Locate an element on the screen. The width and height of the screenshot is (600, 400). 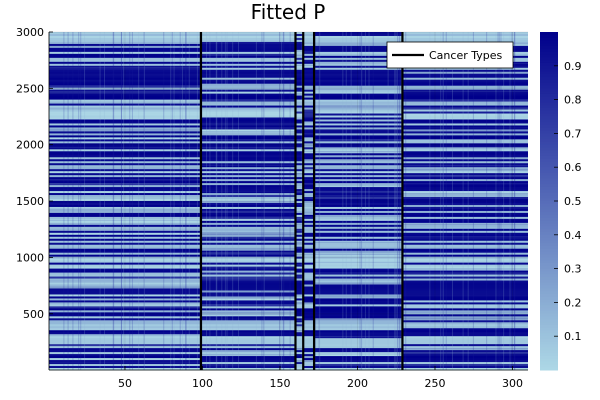
x-tick-label: 300 is located at coordinates (512, 383).